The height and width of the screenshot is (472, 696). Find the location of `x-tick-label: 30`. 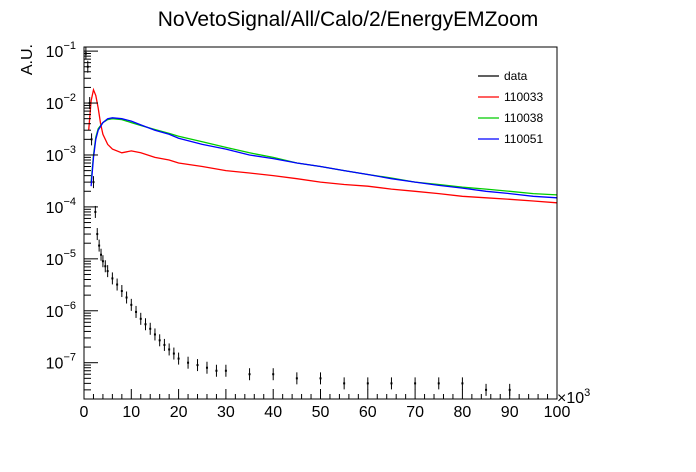

x-tick-label: 30 is located at coordinates (226, 412).